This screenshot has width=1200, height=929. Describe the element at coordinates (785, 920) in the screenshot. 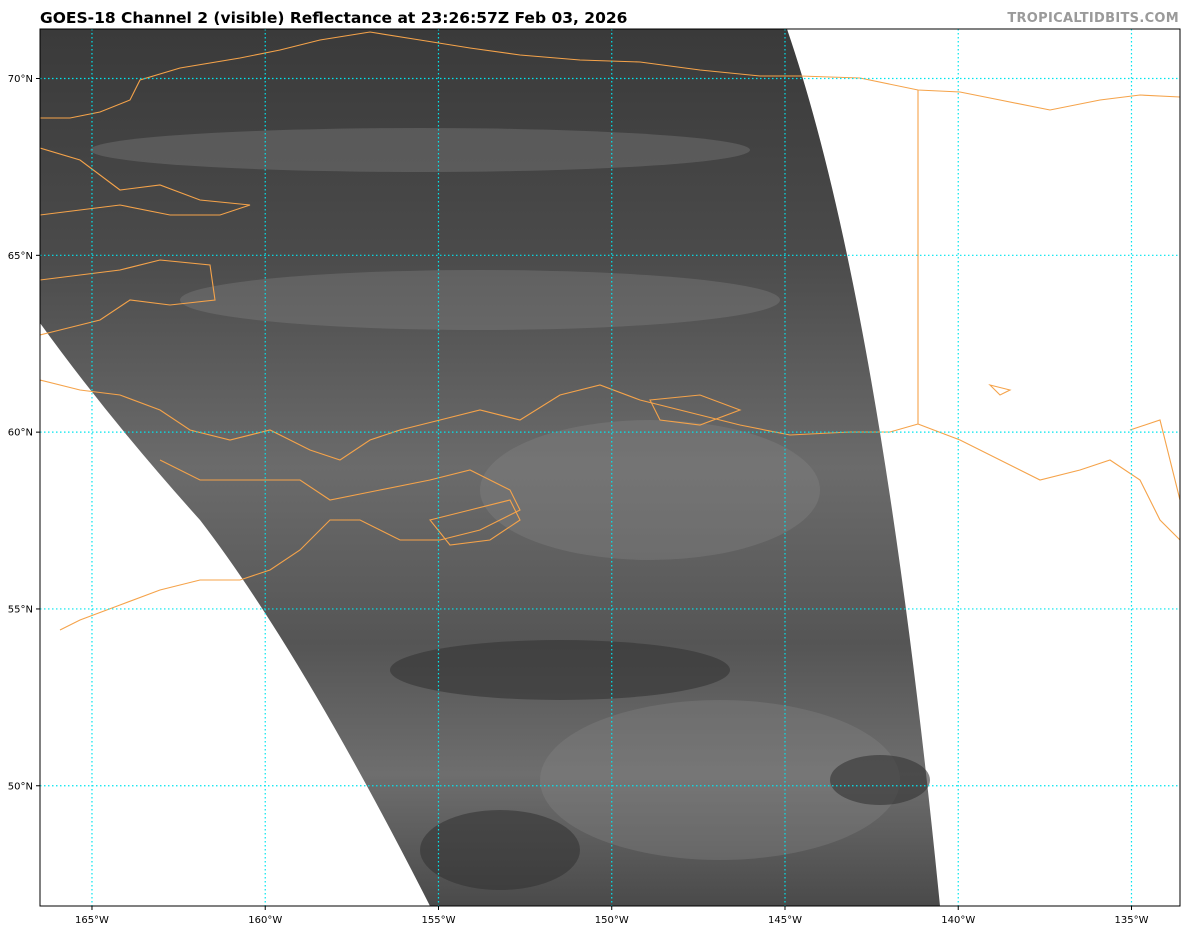

I see `lon-label: 145°W` at that location.